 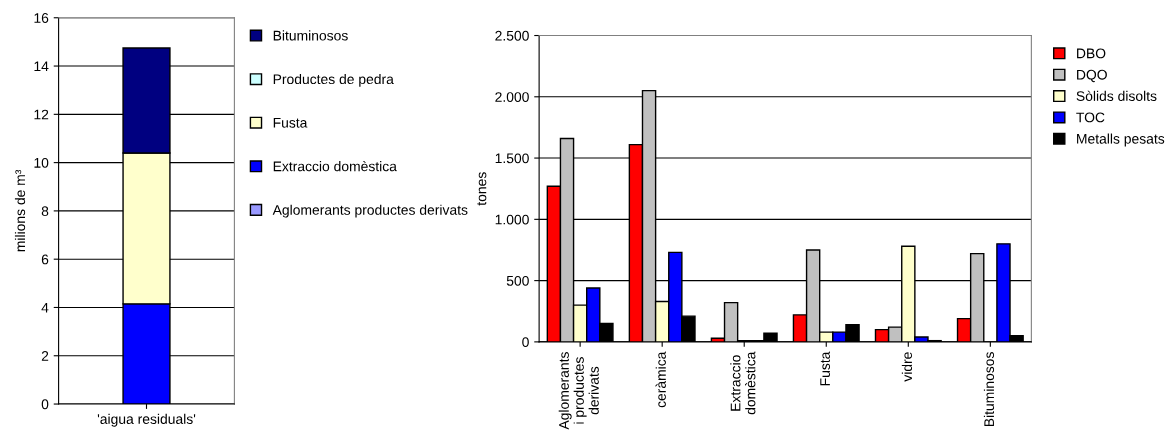 What do you see at coordinates (512, 158) in the screenshot?
I see `y-tick-label: 1.500` at bounding box center [512, 158].